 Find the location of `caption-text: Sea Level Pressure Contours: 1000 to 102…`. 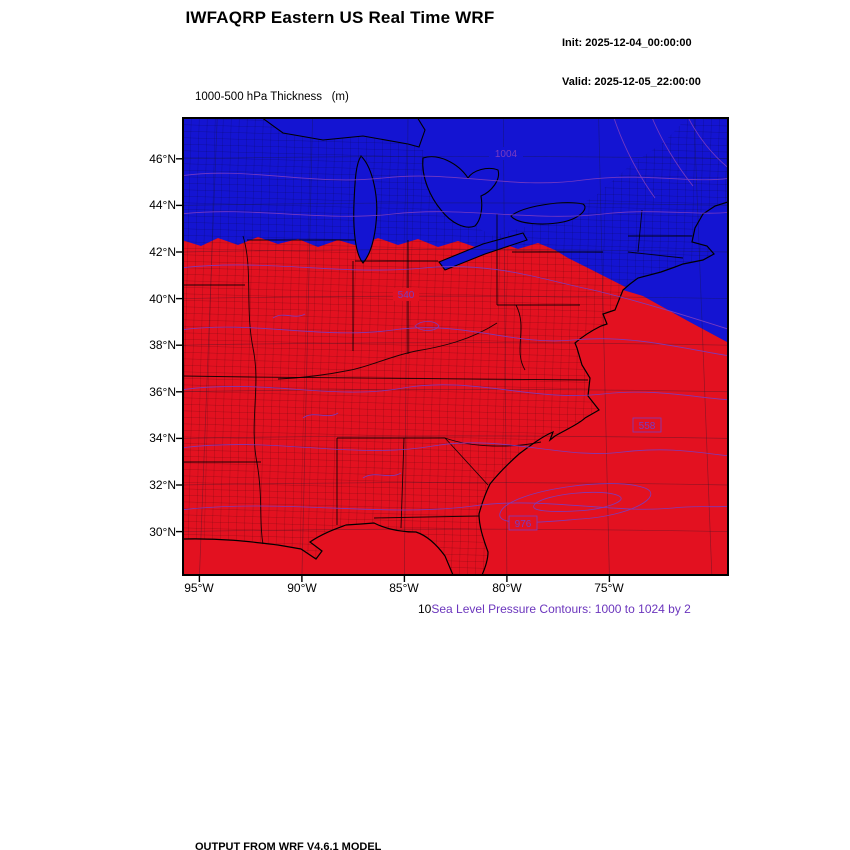

caption-text: Sea Level Pressure Contours: 1000 to 102… is located at coordinates (561, 609).